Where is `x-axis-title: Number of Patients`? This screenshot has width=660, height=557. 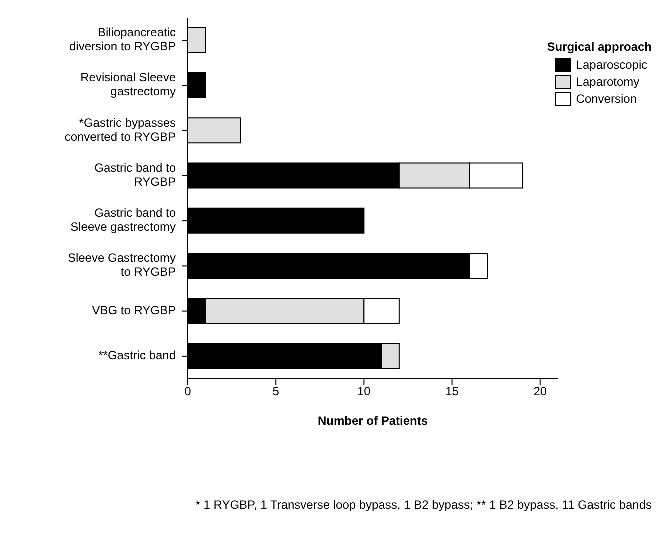 x-axis-title: Number of Patients is located at coordinates (373, 421).